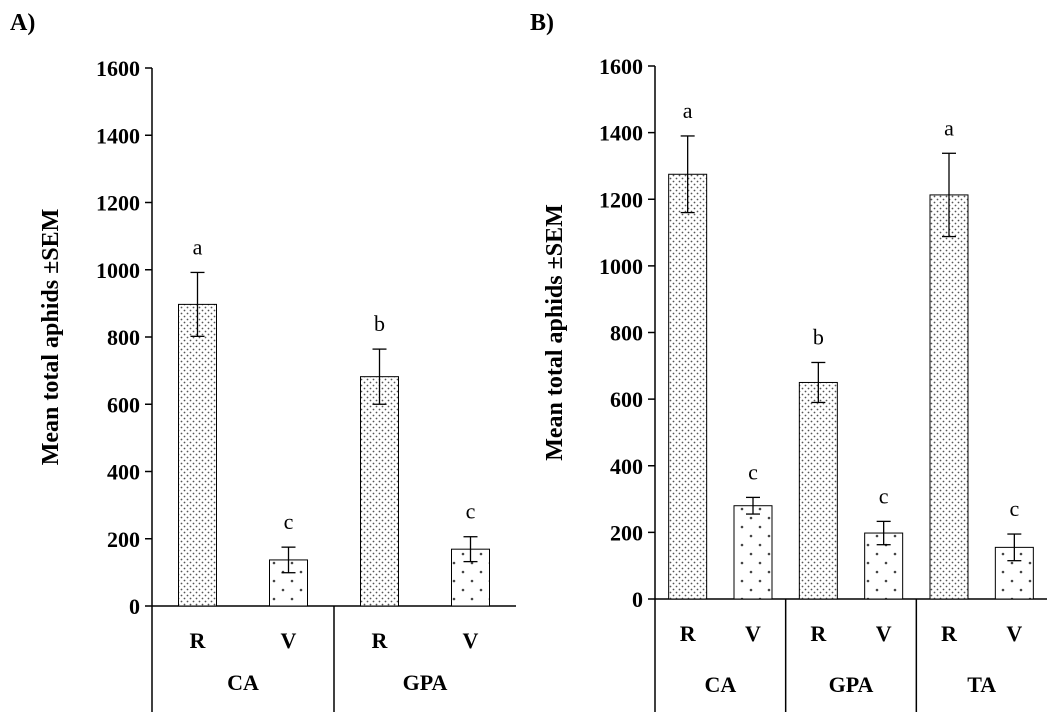  Describe the element at coordinates (626, 532) in the screenshot. I see `panel-b-y-tick-label: 200` at that location.